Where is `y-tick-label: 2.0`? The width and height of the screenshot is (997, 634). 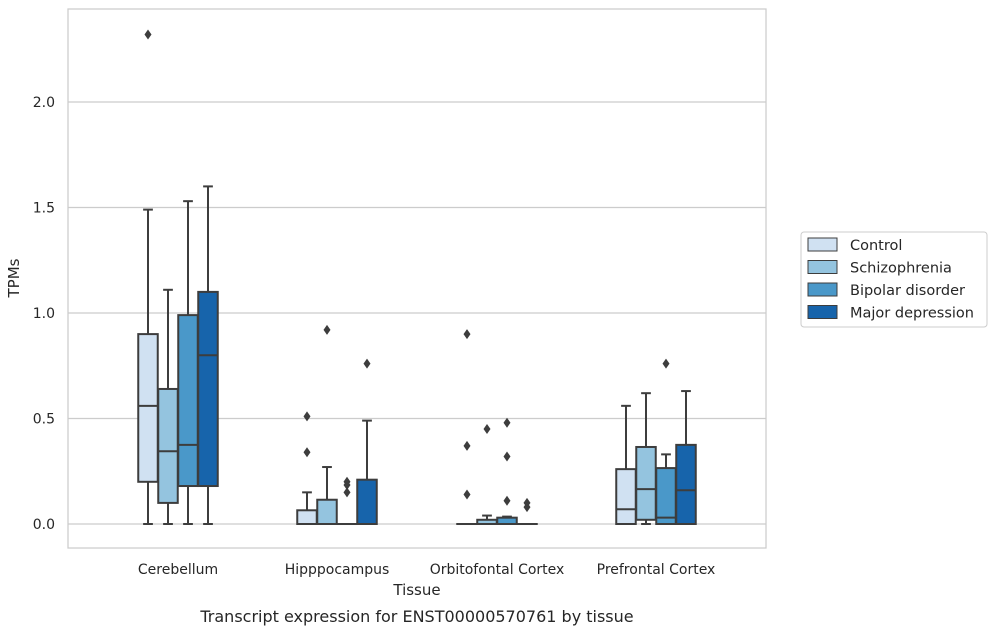
y-tick-label: 2.0 is located at coordinates (44, 103).